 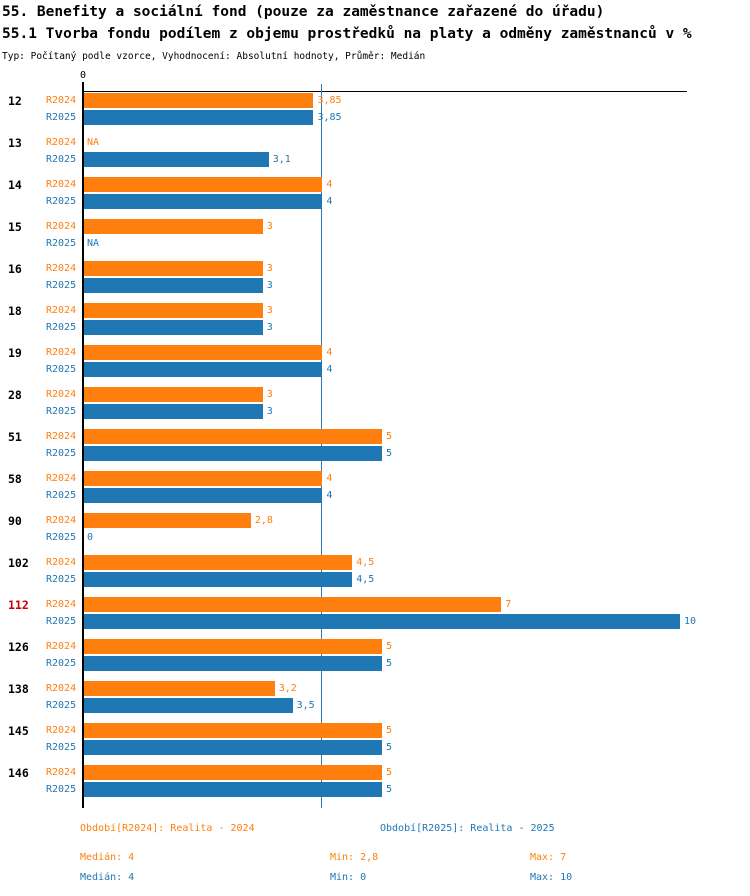 What do you see at coordinates (348, 877) in the screenshot?
I see `stat-min-r2025: Min: 0` at bounding box center [348, 877].